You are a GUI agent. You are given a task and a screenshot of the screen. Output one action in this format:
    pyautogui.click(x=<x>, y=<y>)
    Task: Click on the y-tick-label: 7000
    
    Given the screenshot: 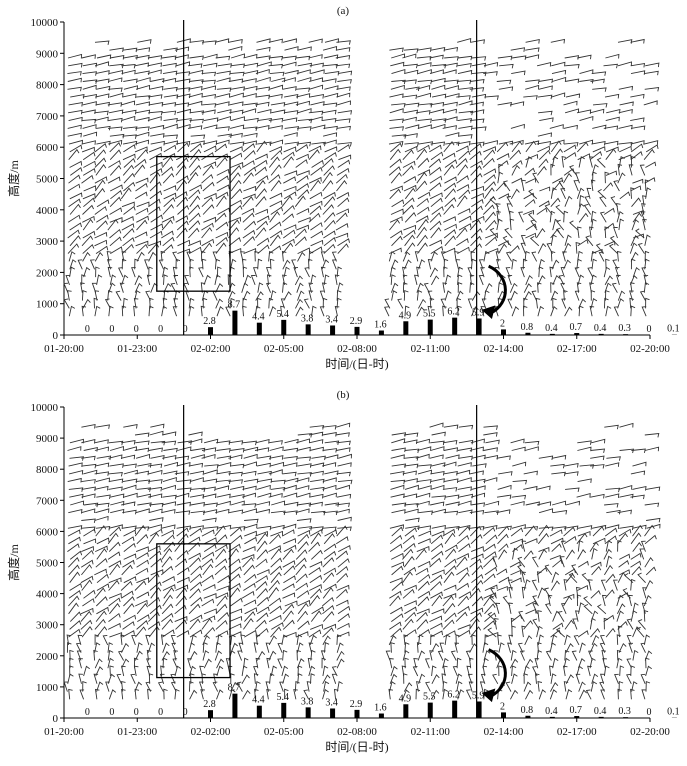 What is the action you would take?
    pyautogui.click(x=47, y=117)
    